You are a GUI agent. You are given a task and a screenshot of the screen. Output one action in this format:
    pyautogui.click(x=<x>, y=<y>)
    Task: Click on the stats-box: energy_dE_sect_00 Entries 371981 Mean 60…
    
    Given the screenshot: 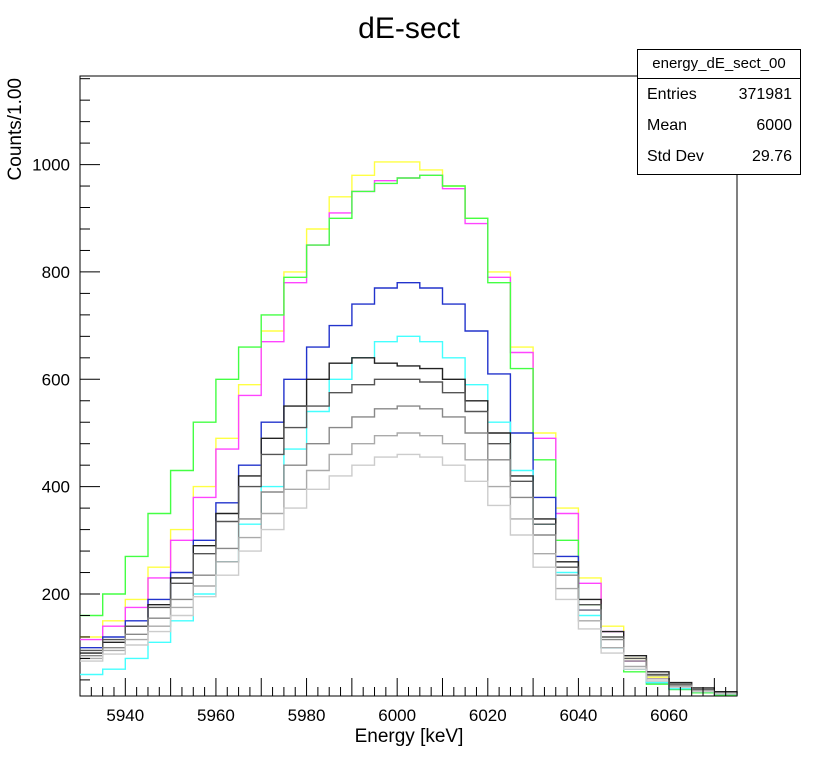 What is the action you would take?
    pyautogui.click(x=719, y=112)
    